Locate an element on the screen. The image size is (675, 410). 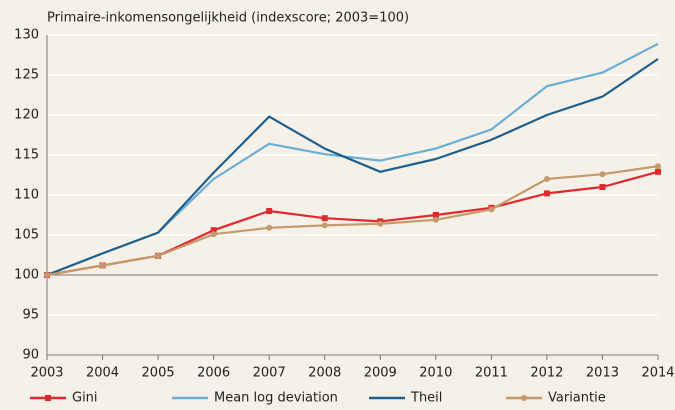
y-tick-label: 110 is located at coordinates (26, 195).